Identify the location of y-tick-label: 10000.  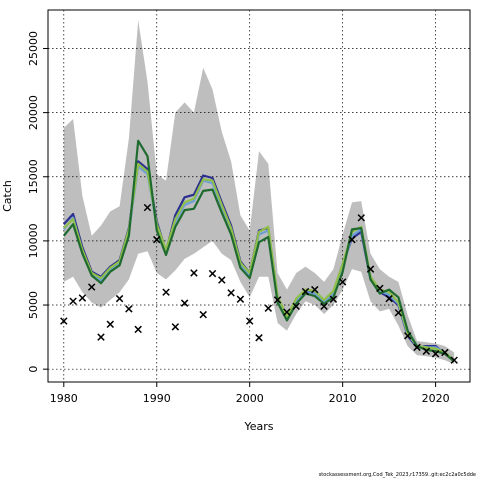
(33, 240).